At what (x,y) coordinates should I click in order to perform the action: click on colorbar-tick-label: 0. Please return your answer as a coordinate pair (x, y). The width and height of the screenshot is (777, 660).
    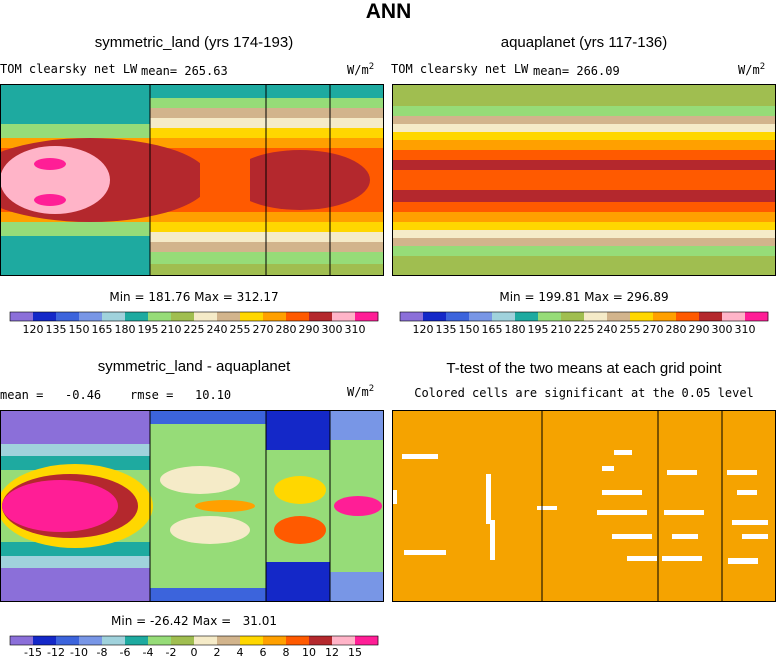
    Looking at the image, I should click on (194, 652).